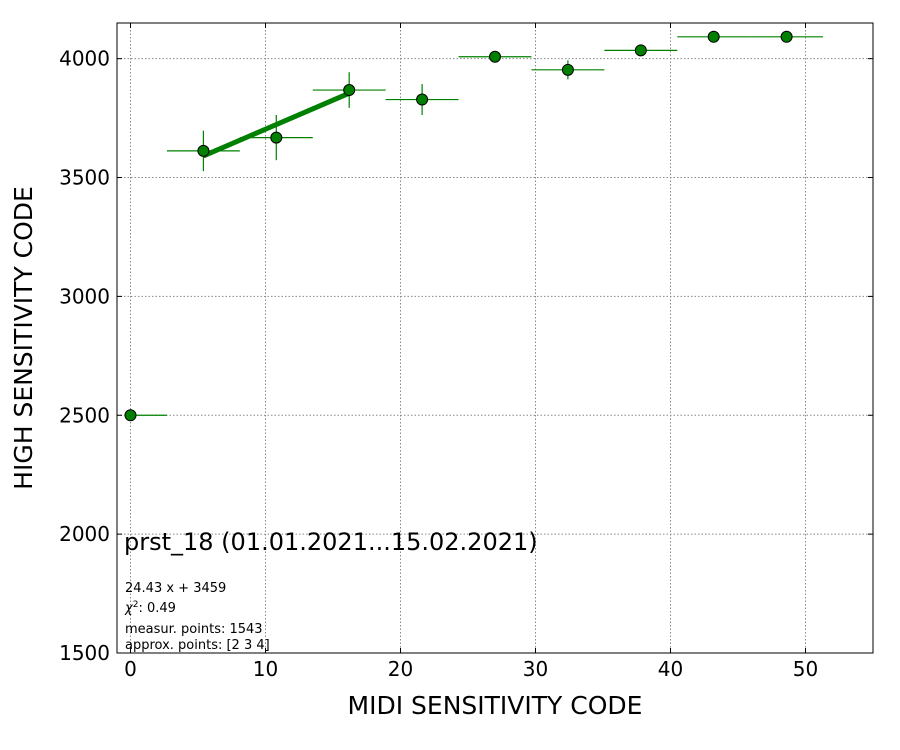  Describe the element at coordinates (265, 669) in the screenshot. I see `x-tick-label: 10` at that location.